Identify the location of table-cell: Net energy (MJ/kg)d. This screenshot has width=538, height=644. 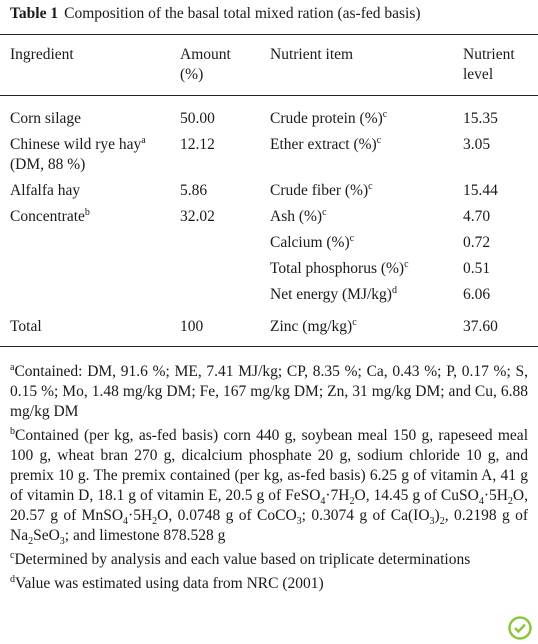
(366, 295).